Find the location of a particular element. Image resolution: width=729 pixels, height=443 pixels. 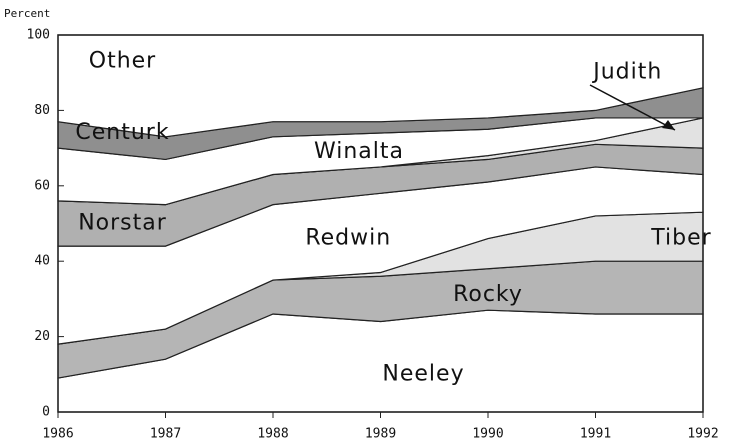

x-tick-label: 1988 is located at coordinates (272, 434).